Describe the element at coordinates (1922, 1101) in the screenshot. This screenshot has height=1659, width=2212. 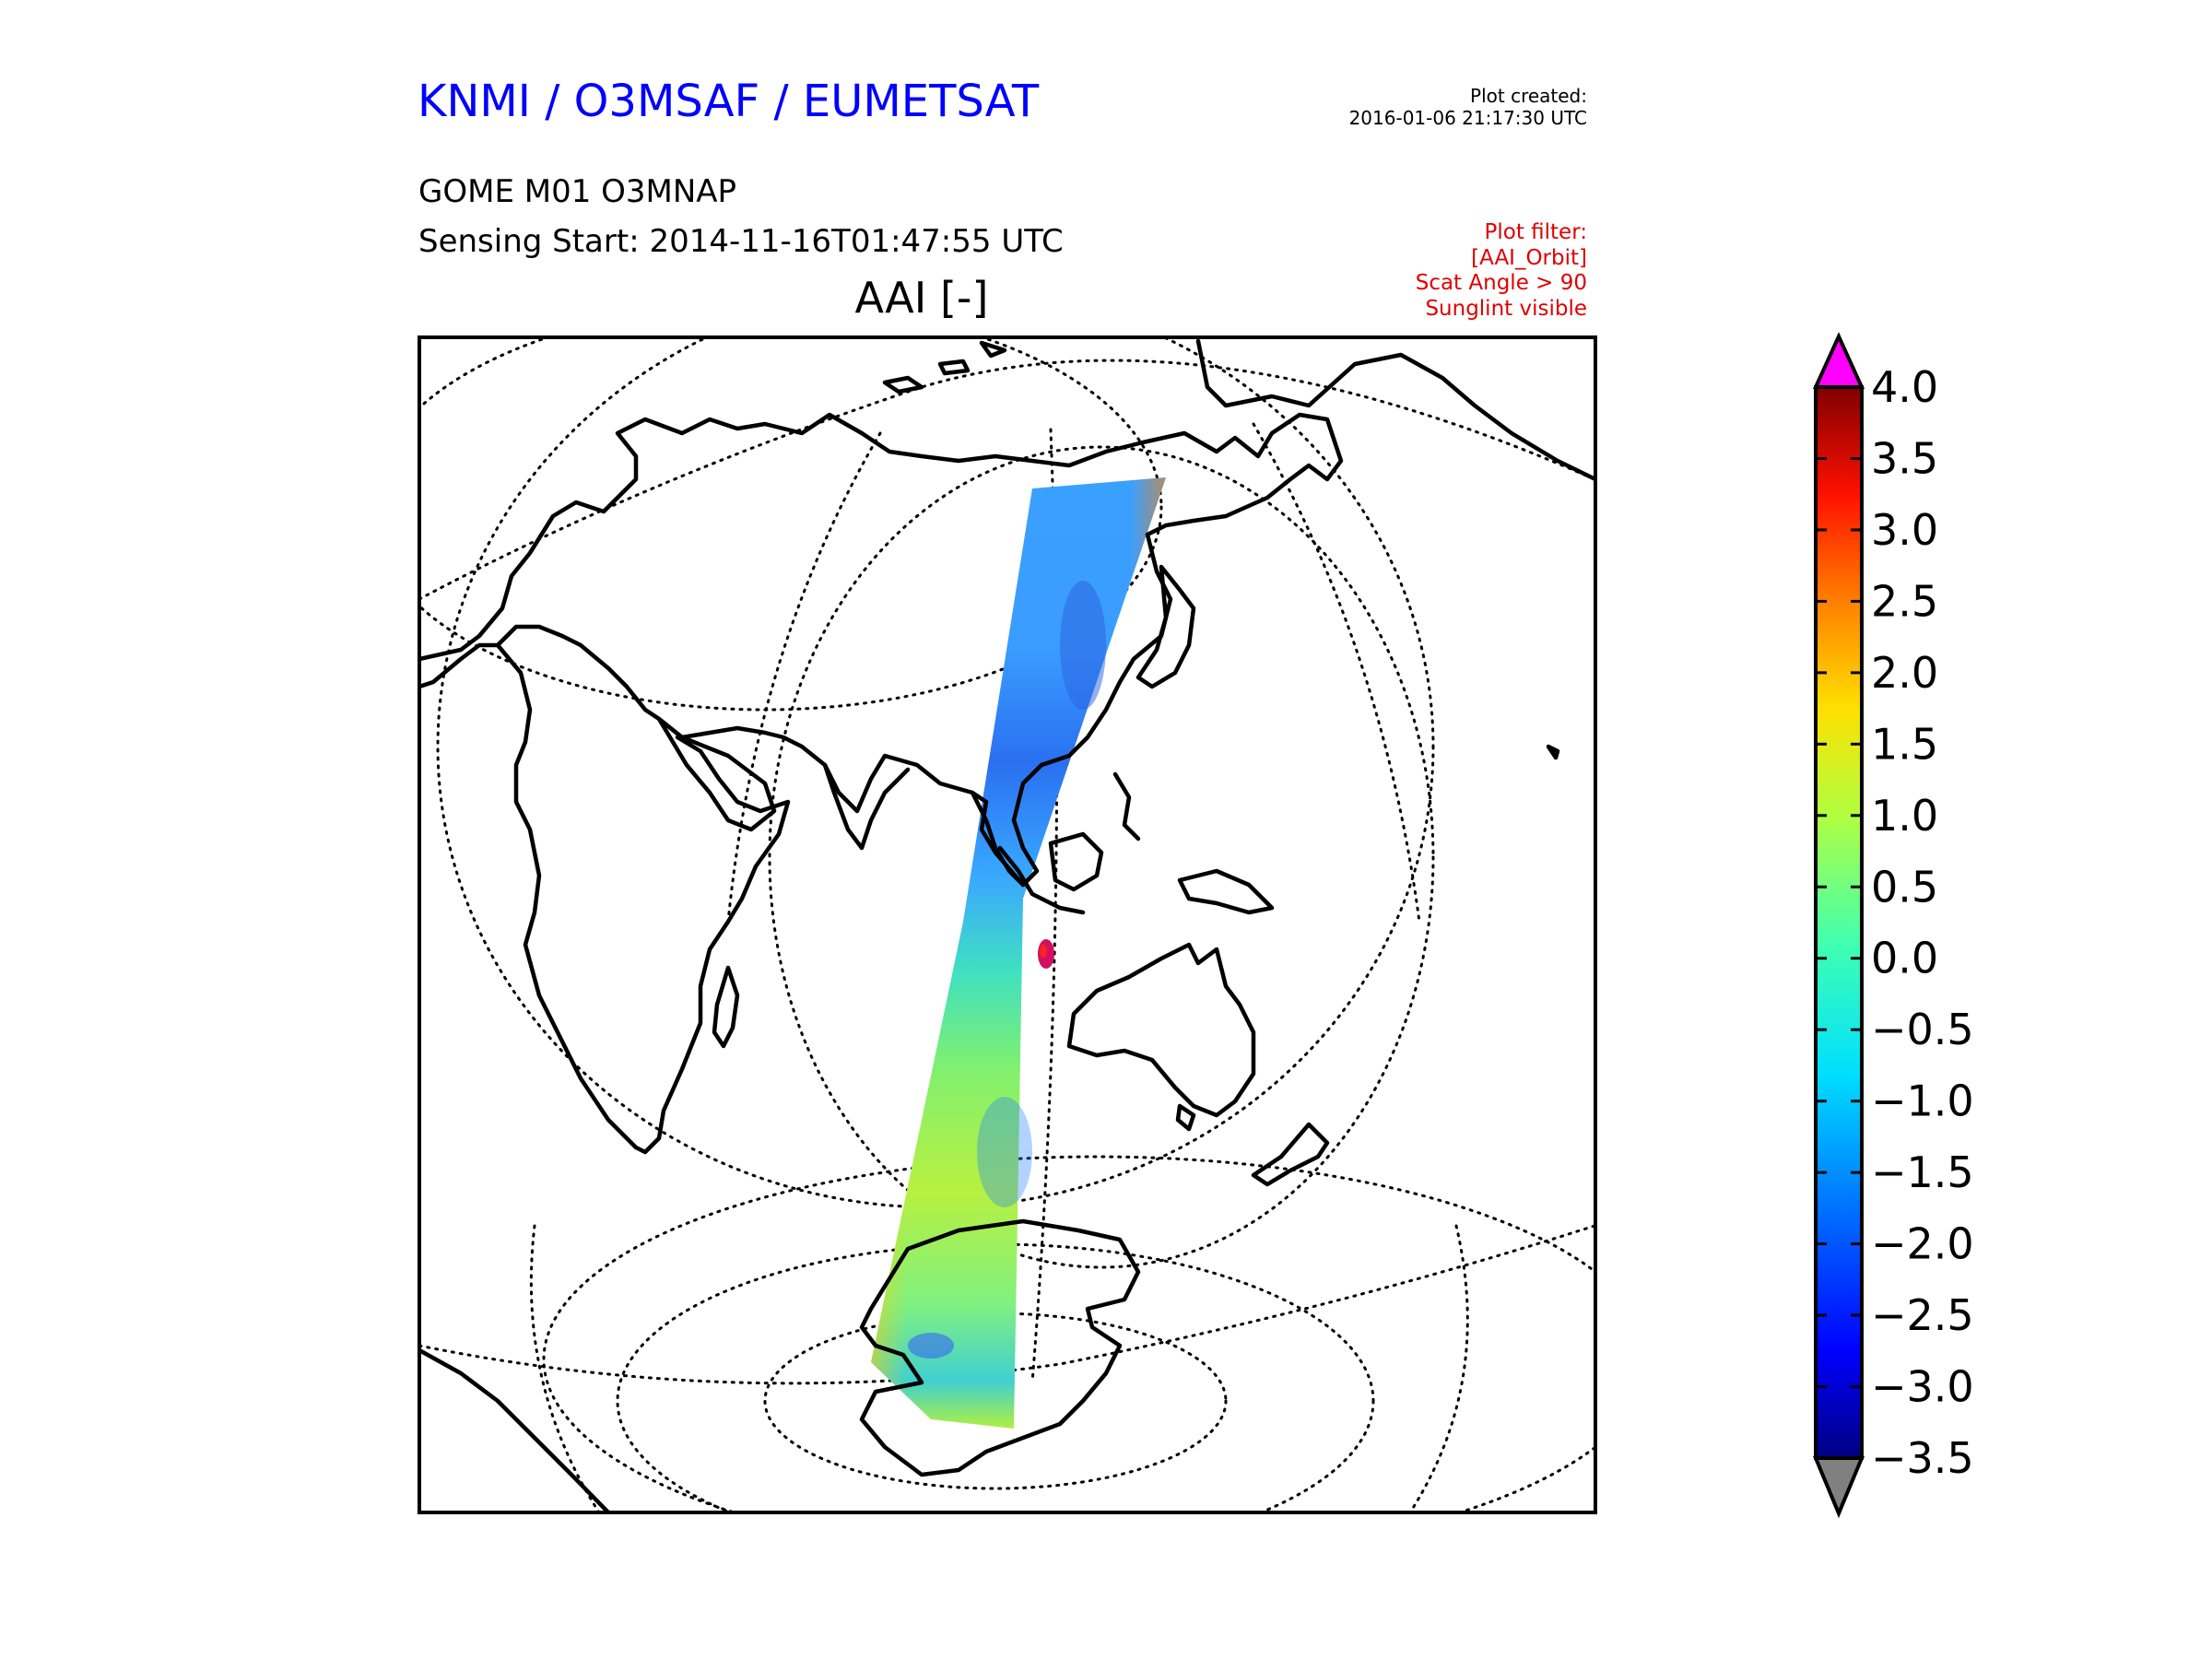
I see `colorbar-tick-label: −1.0` at that location.